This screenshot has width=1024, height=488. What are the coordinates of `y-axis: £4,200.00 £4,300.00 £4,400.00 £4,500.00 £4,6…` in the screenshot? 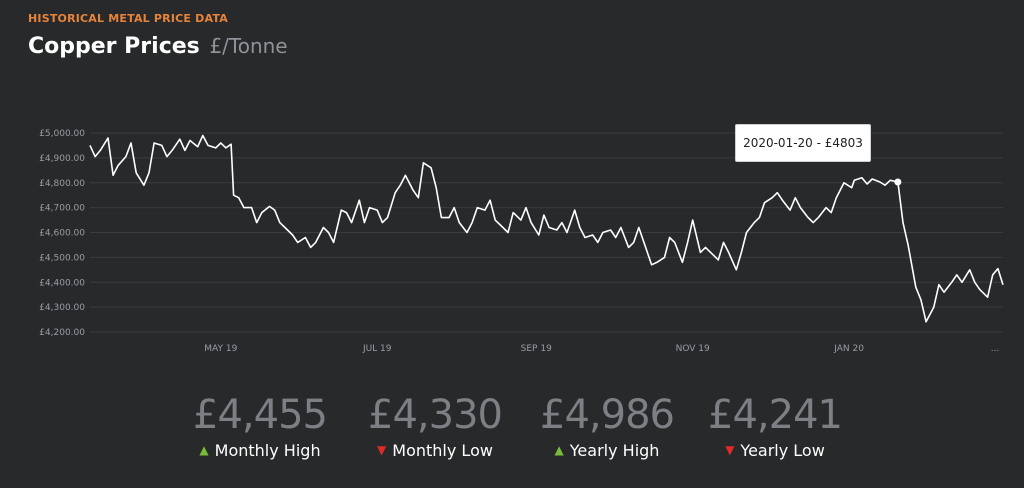 It's located at (62, 233).